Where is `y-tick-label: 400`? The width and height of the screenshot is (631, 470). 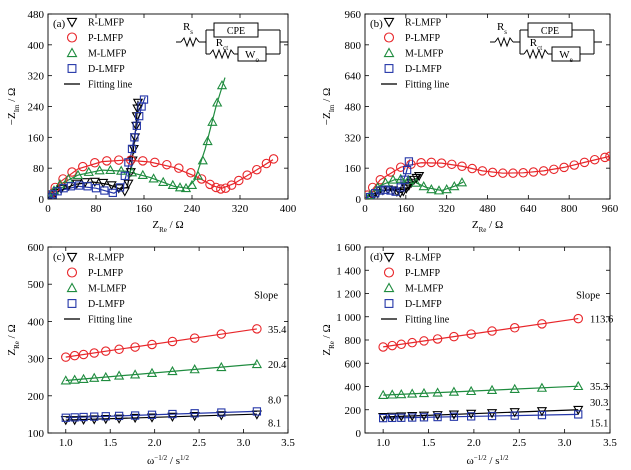
y-tick-label: 400 is located at coordinates (36, 46).